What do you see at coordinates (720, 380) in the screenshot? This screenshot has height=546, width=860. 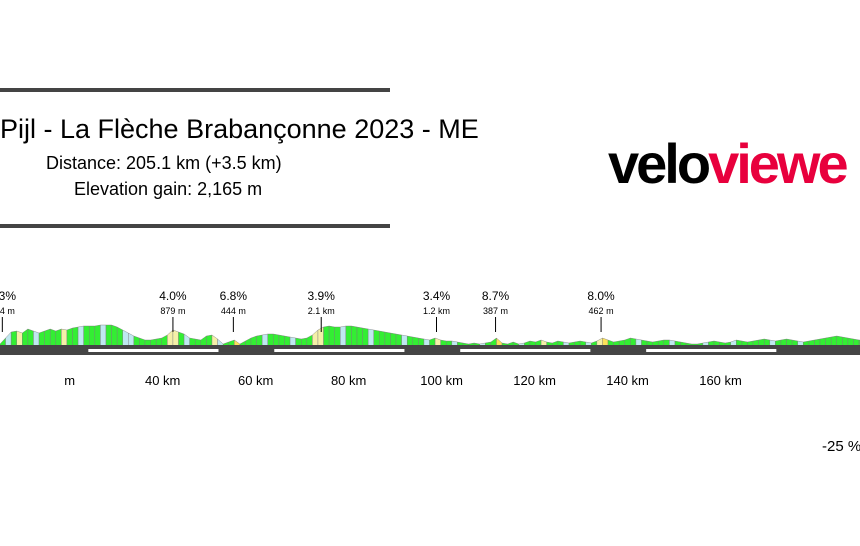 I see `x-tick-label: 160 km` at bounding box center [720, 380].